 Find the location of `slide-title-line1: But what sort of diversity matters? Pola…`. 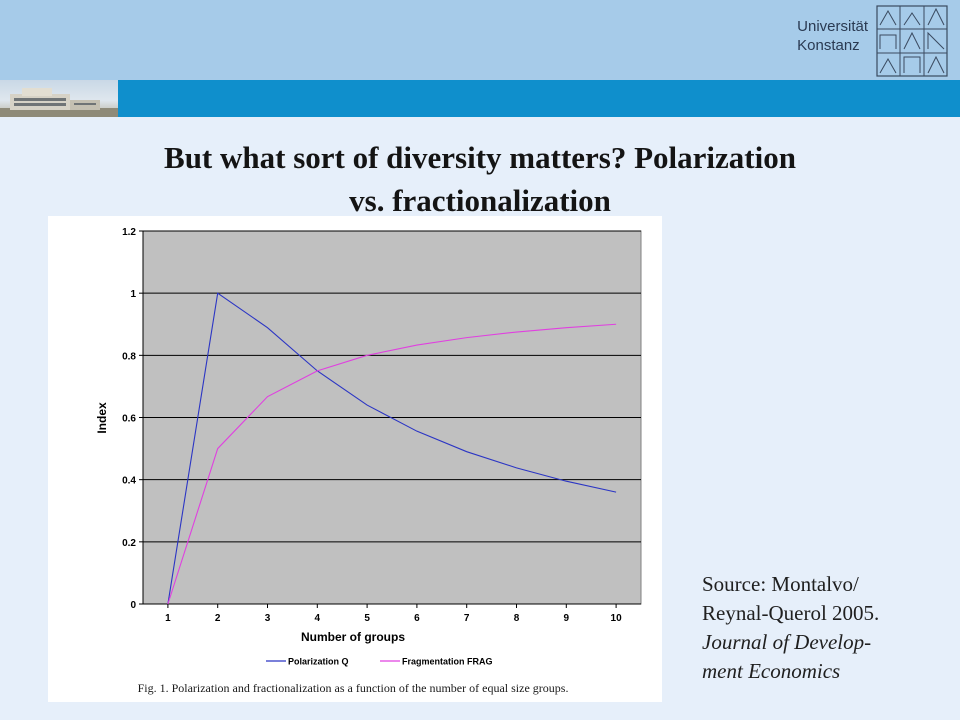

slide-title-line1: But what sort of diversity matters? Pola… is located at coordinates (480, 157).